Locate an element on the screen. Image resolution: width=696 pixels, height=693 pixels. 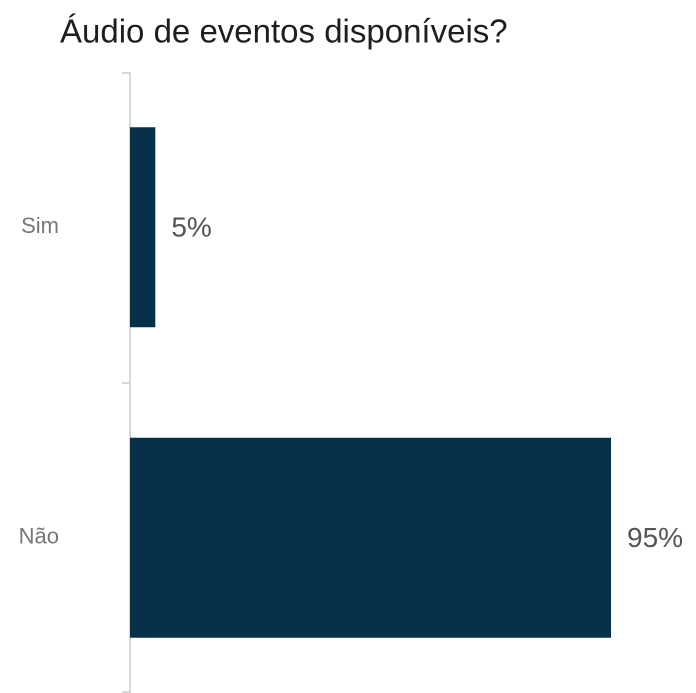
category-label: Sim is located at coordinates (40, 225).